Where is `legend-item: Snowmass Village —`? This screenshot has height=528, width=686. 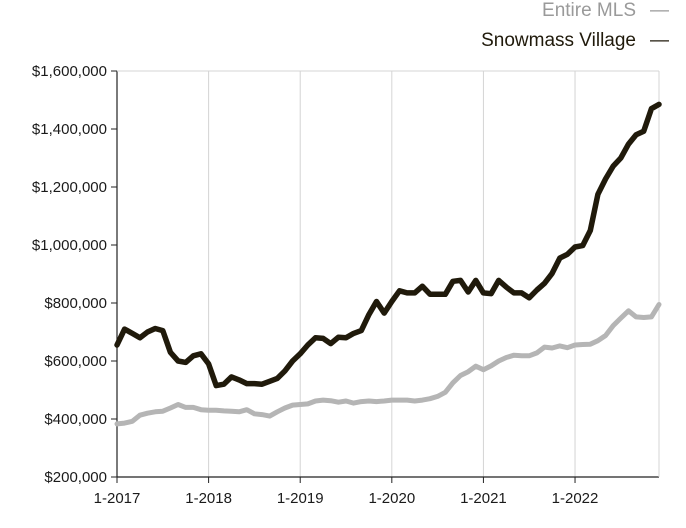 legend-item: Snowmass Village — is located at coordinates (575, 40).